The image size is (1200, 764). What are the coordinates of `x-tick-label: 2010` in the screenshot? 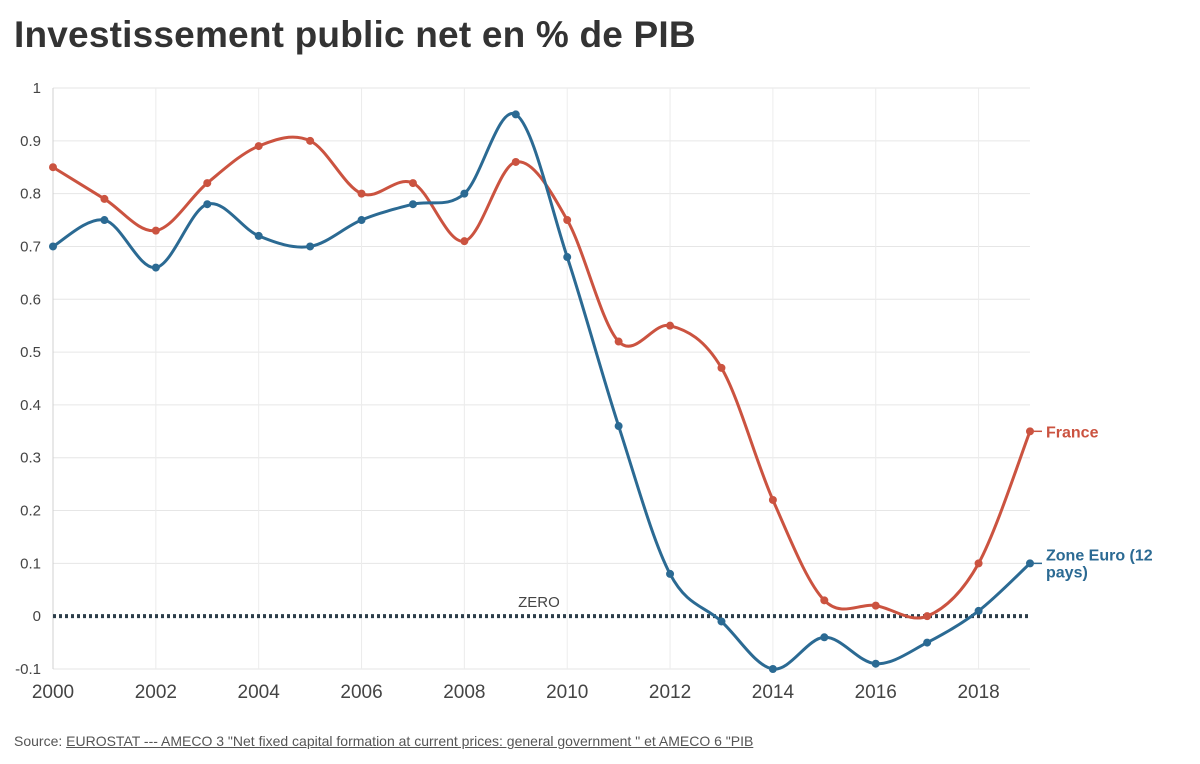 It's located at (567, 692).